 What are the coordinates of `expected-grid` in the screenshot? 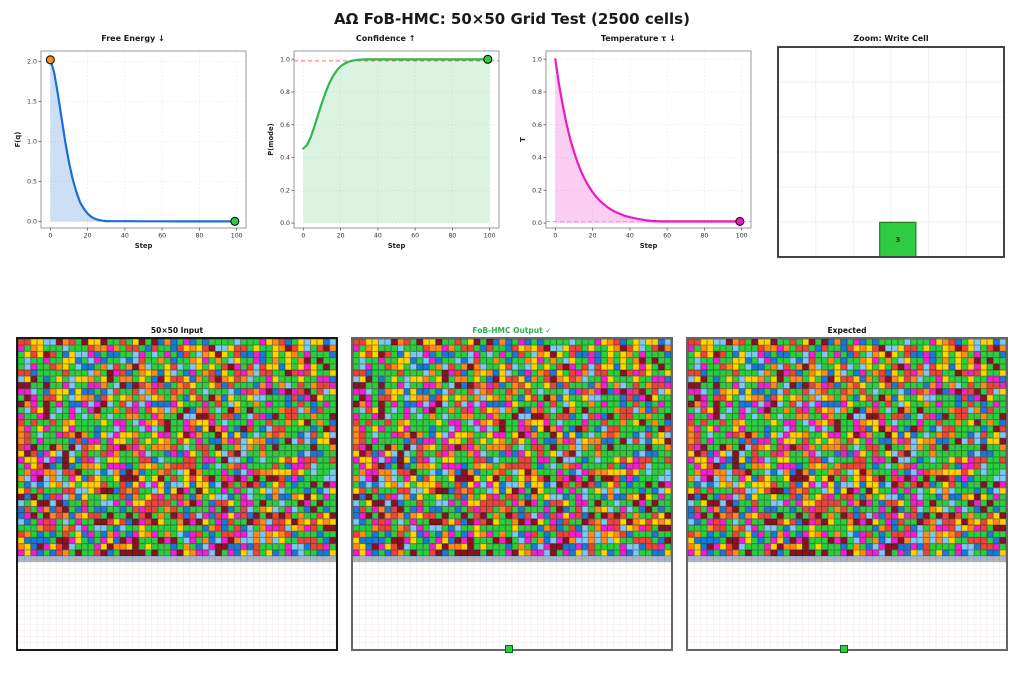 It's located at (847, 494).